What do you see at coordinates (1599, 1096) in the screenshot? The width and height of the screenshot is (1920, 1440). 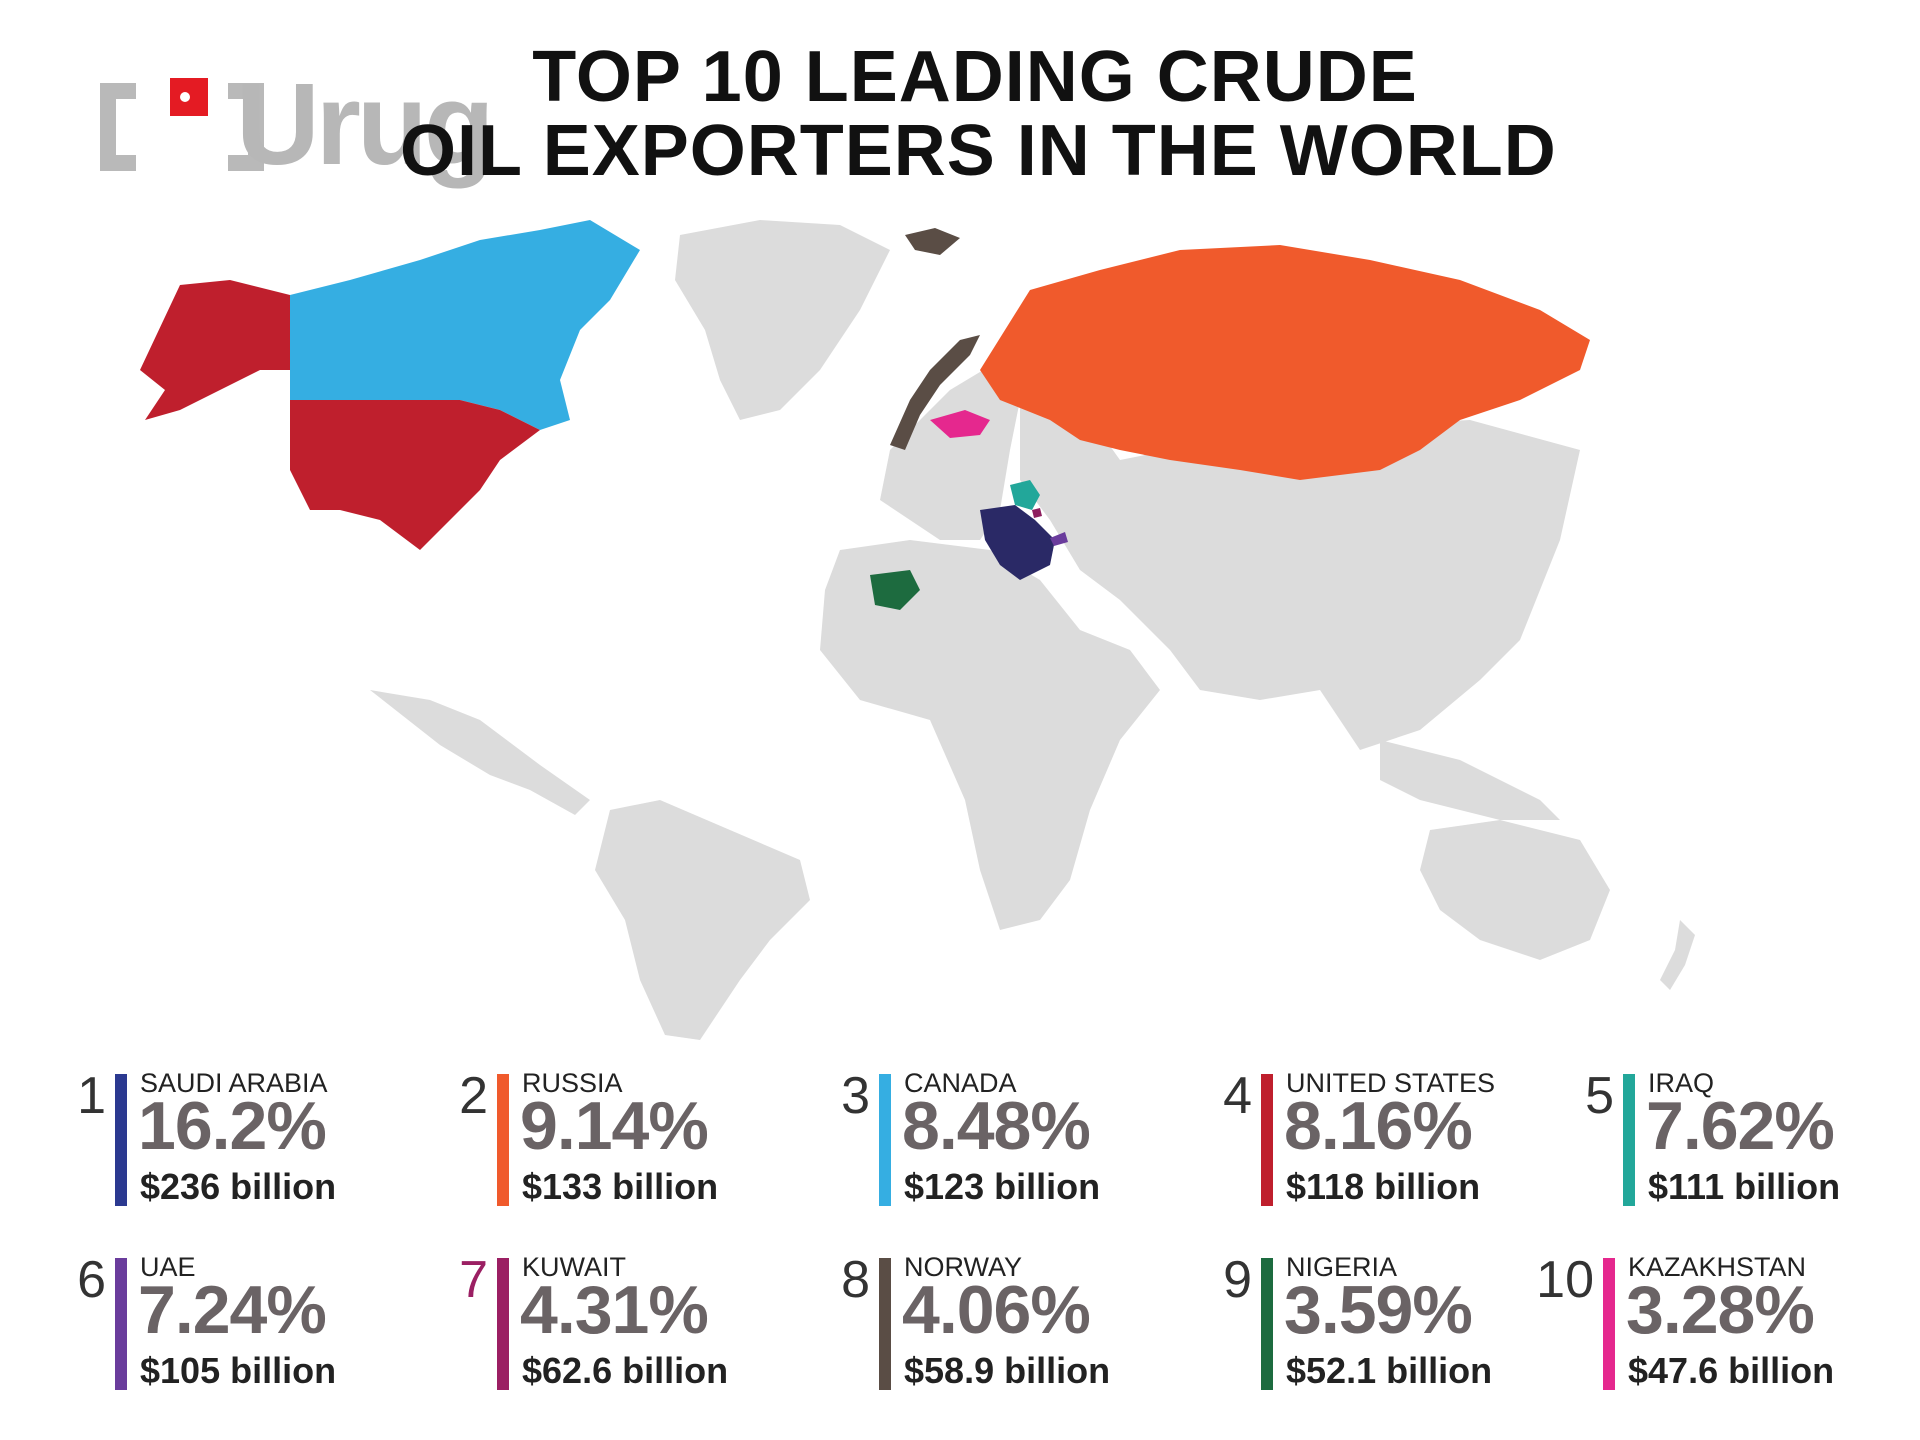 I see `rank-number: 5` at bounding box center [1599, 1096].